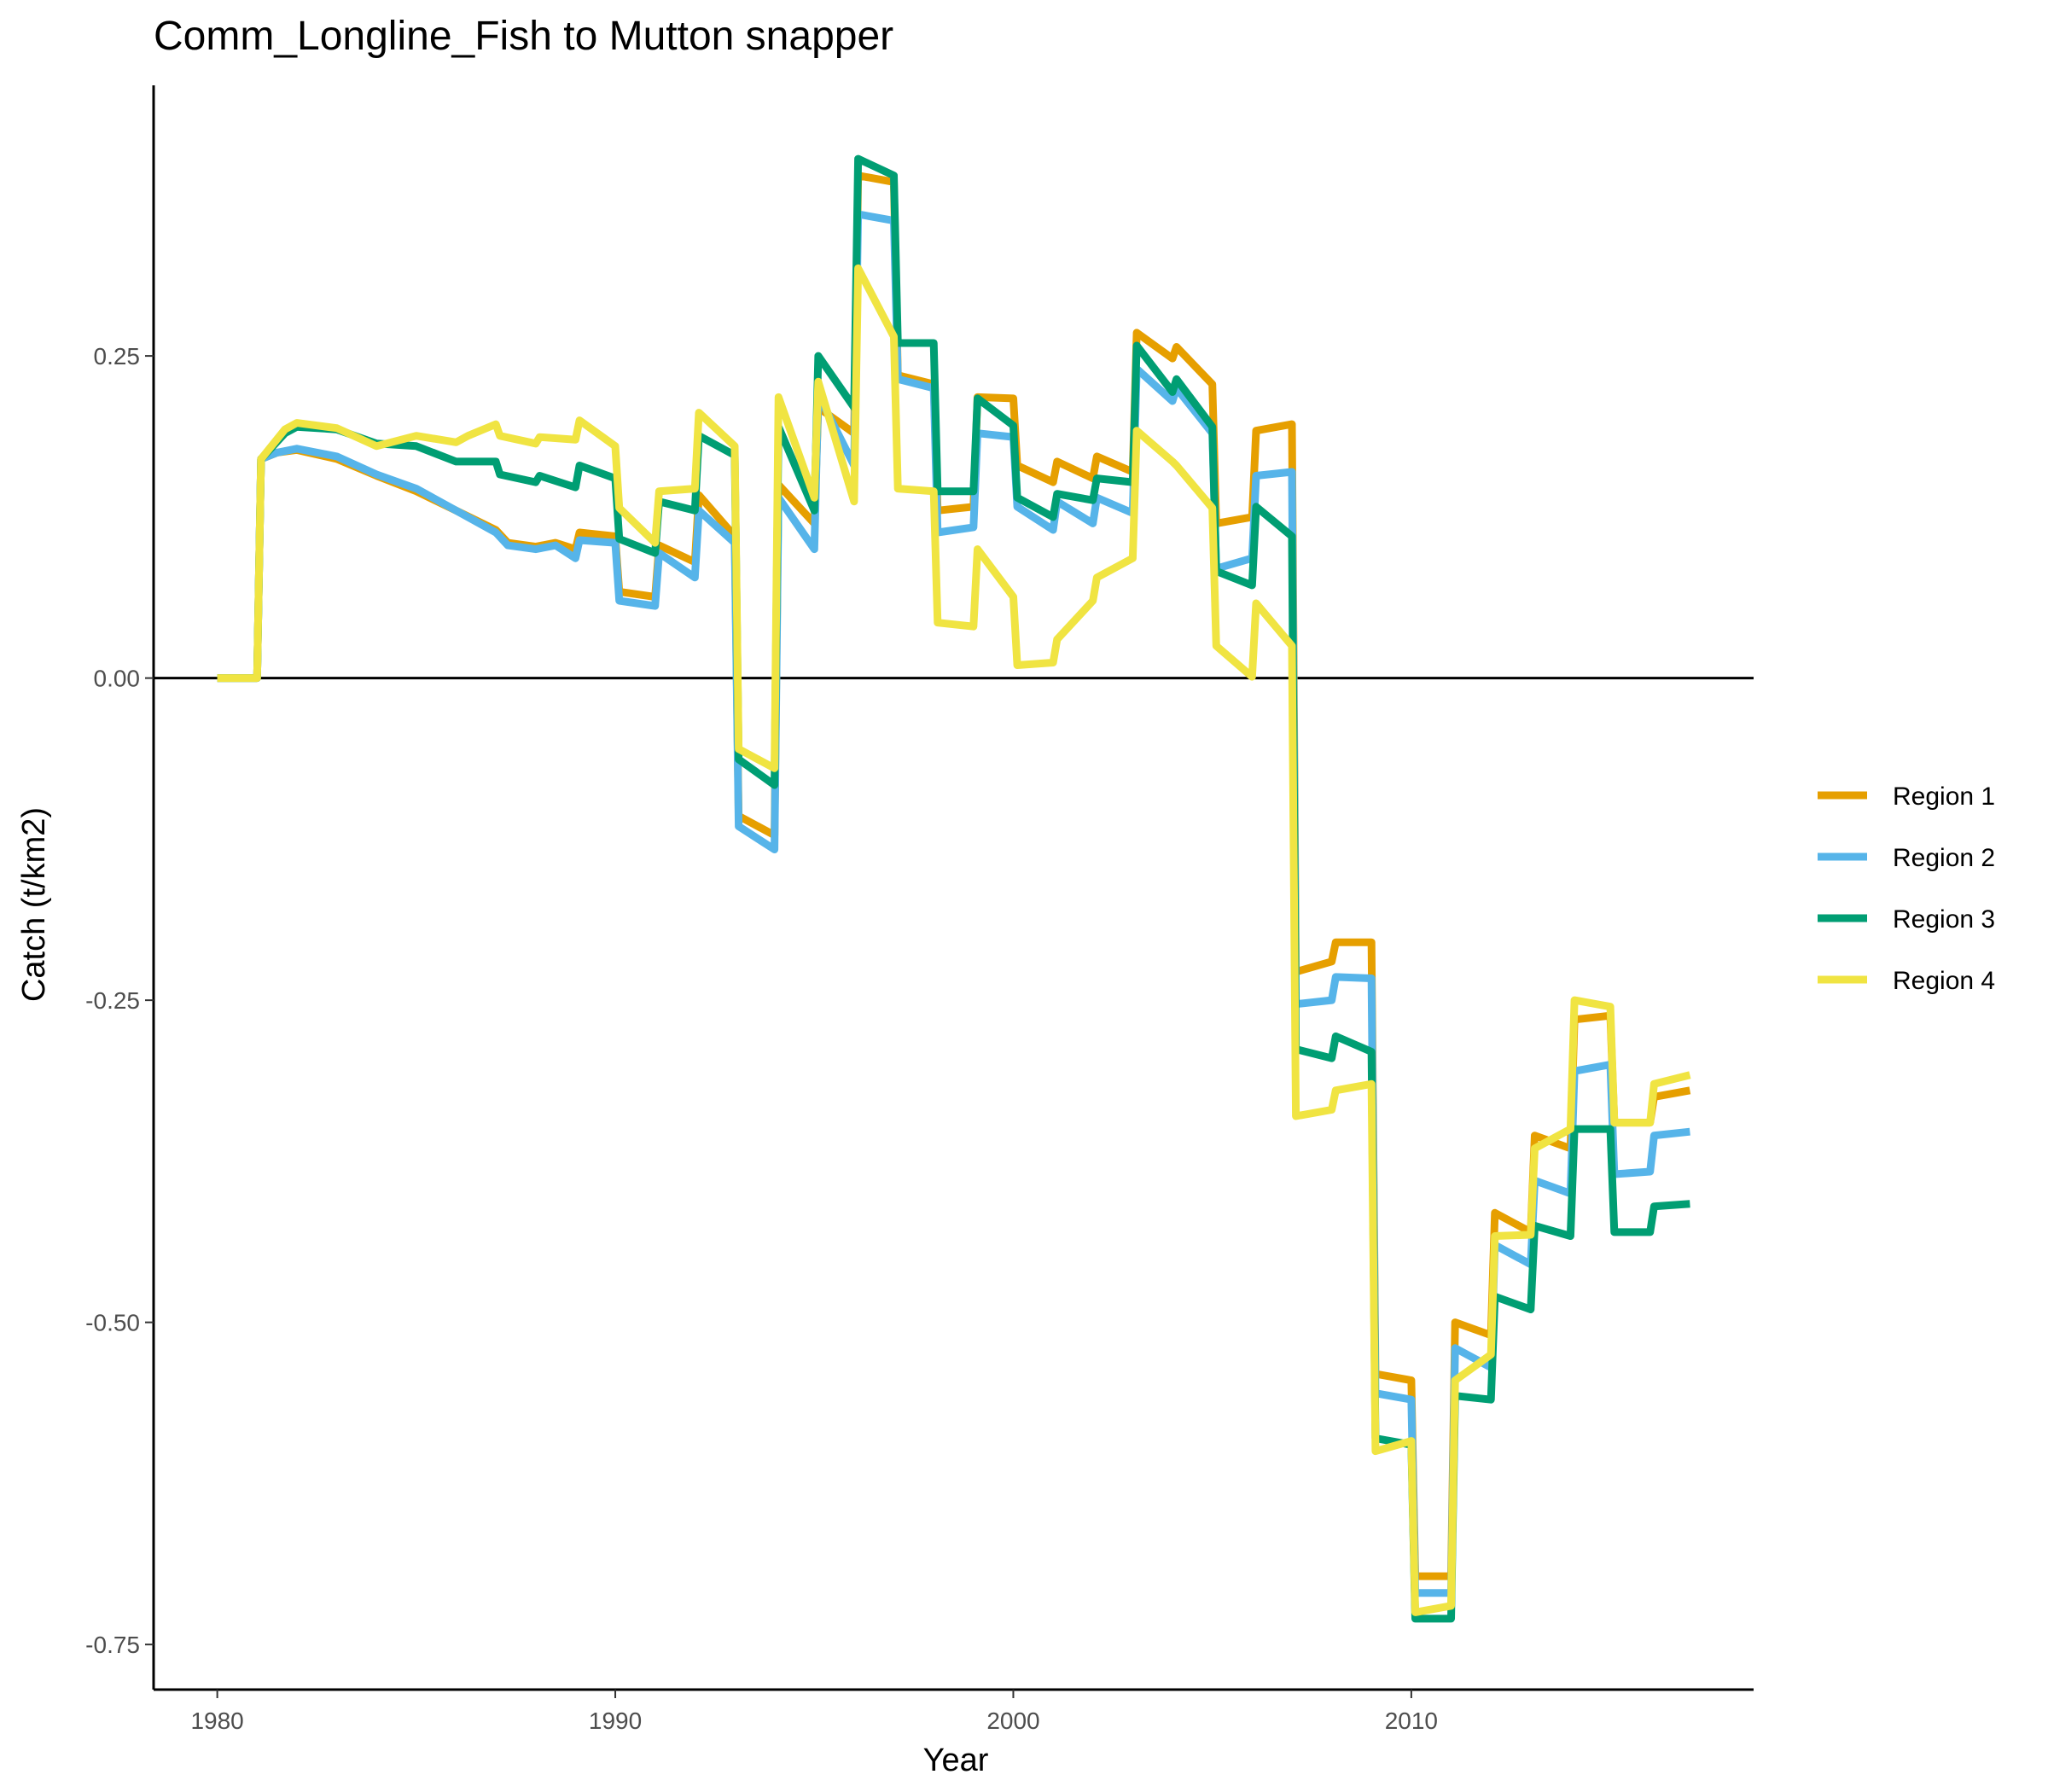  What do you see at coordinates (1907, 889) in the screenshot?
I see `legend: Region 1 Region 2 Region 3 Region 4` at bounding box center [1907, 889].